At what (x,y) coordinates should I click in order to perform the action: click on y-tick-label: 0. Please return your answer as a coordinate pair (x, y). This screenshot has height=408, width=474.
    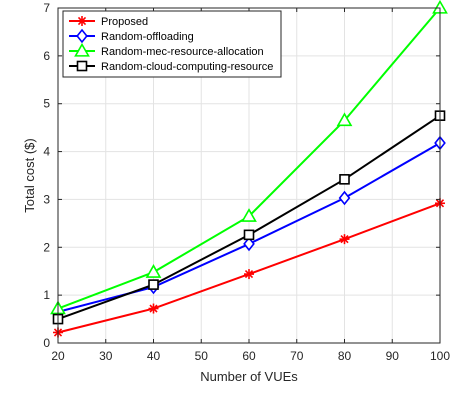
    Looking at the image, I should click on (46, 343).